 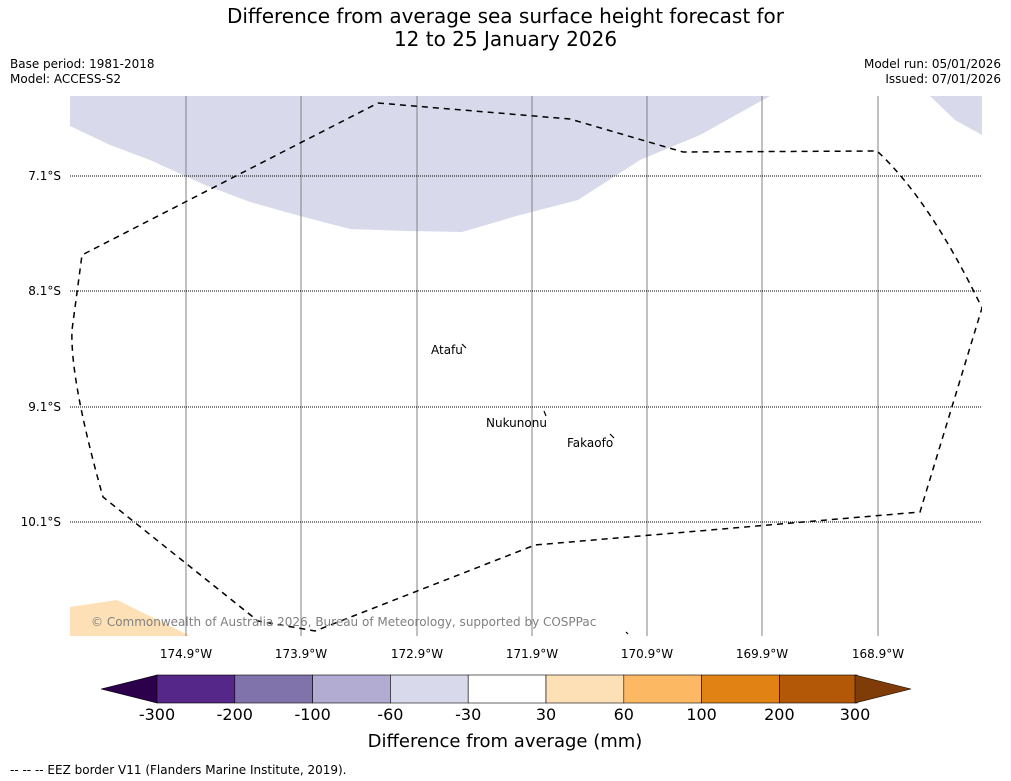 I want to click on atafu-island-icon, so click(x=464, y=346).